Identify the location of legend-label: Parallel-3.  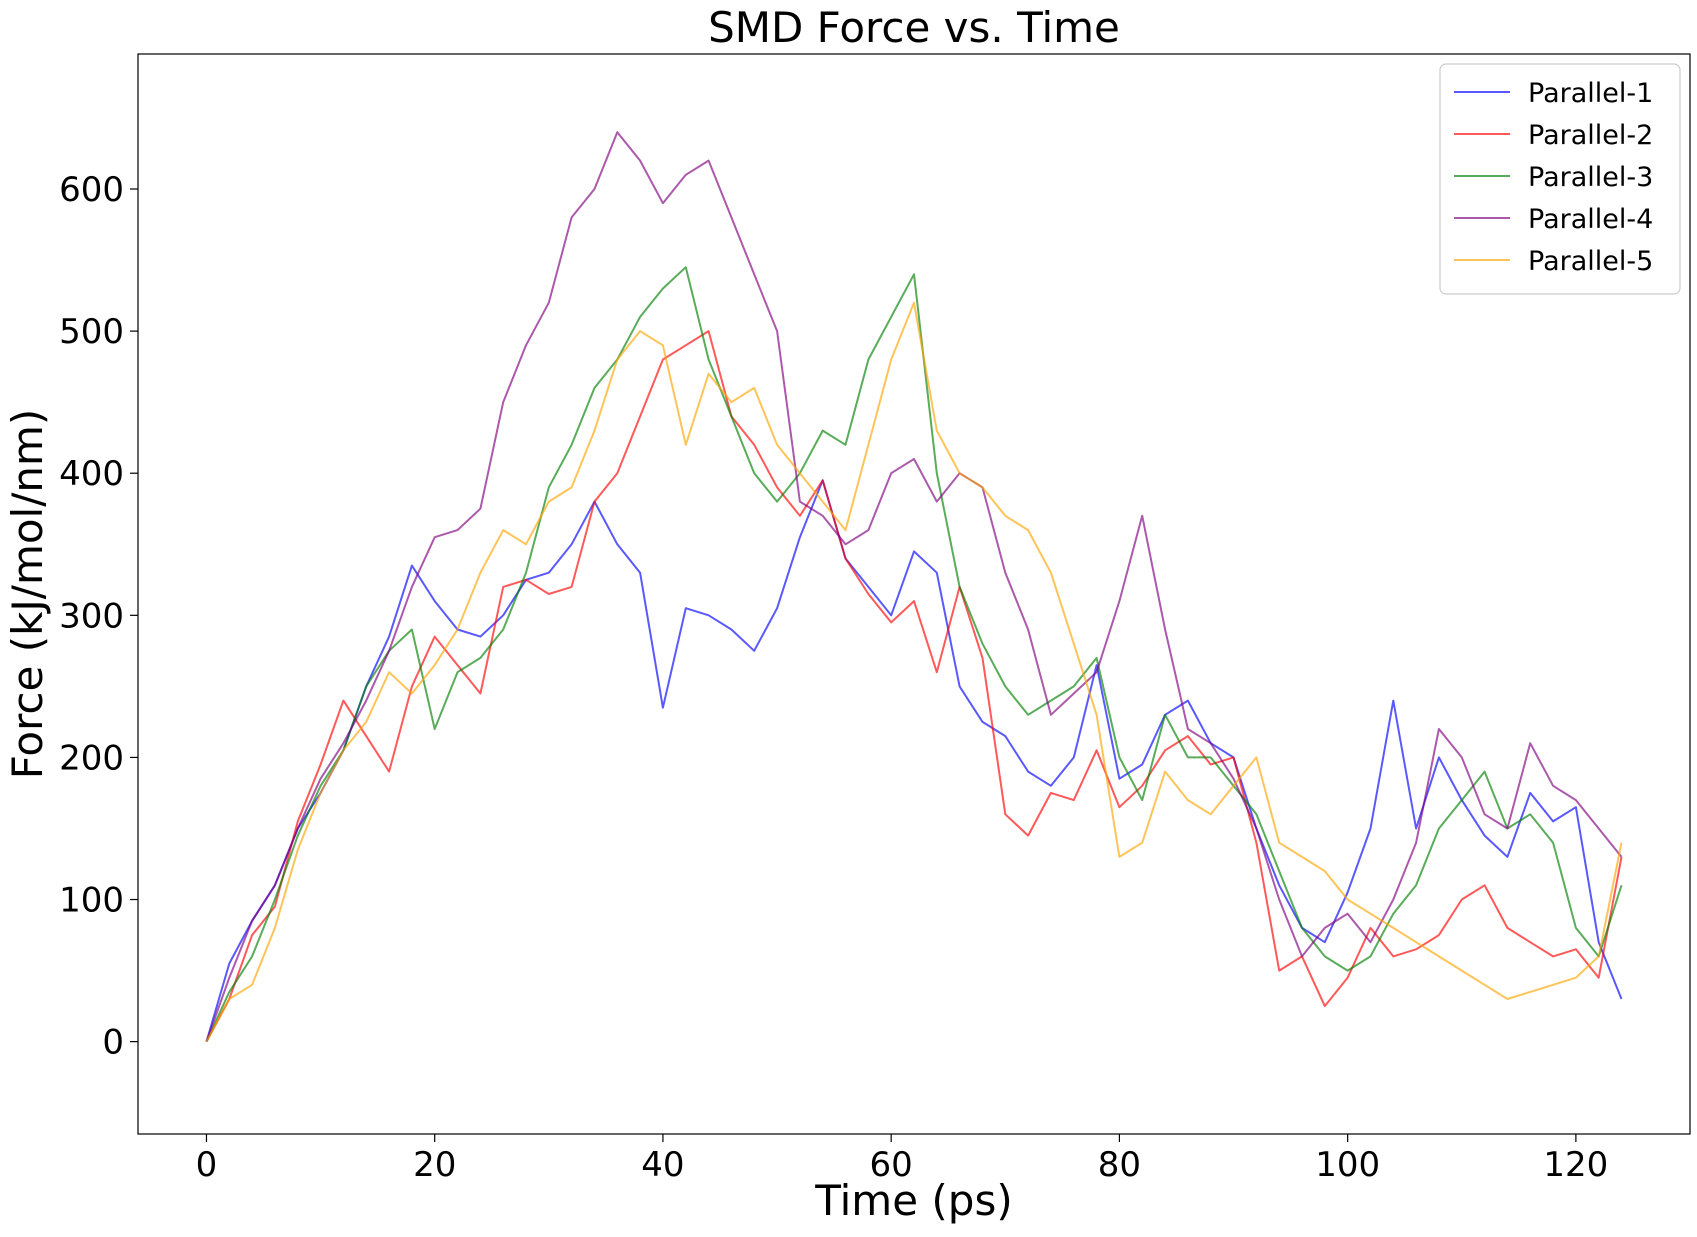
(1590, 177).